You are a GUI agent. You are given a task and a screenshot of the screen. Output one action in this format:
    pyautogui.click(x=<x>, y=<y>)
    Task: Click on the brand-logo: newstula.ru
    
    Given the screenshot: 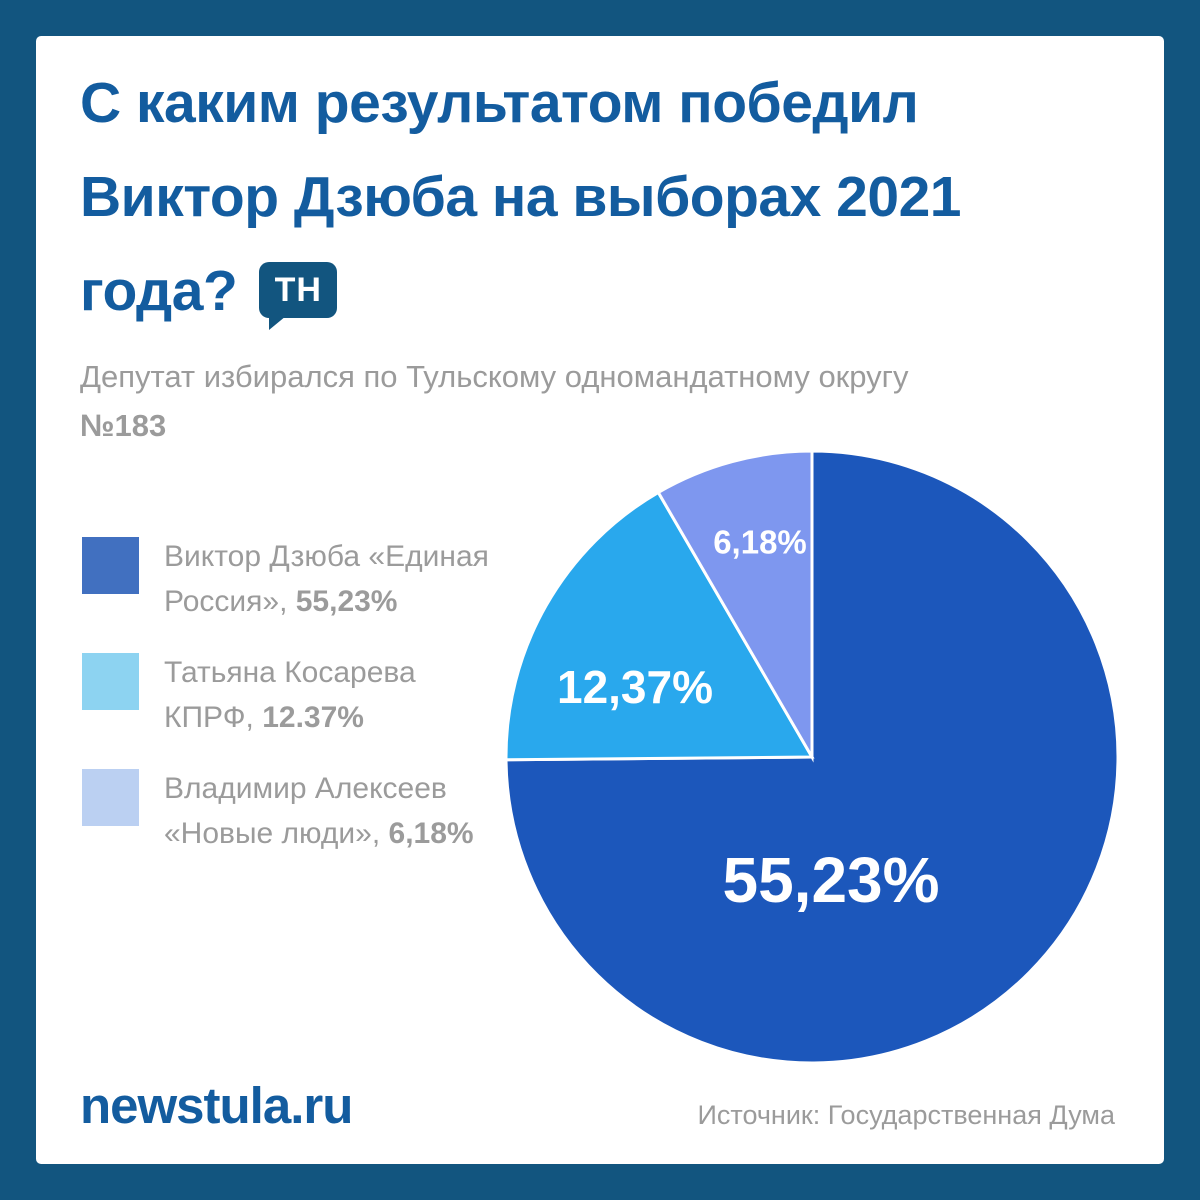 What is the action you would take?
    pyautogui.click(x=216, y=1105)
    